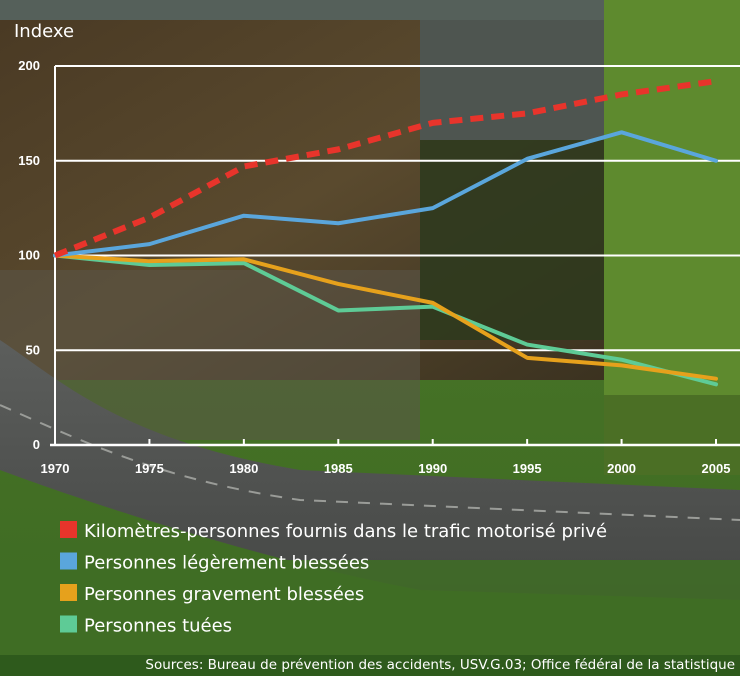 The image size is (740, 676). I want to click on x-tick-label: 2000, so click(621, 468).